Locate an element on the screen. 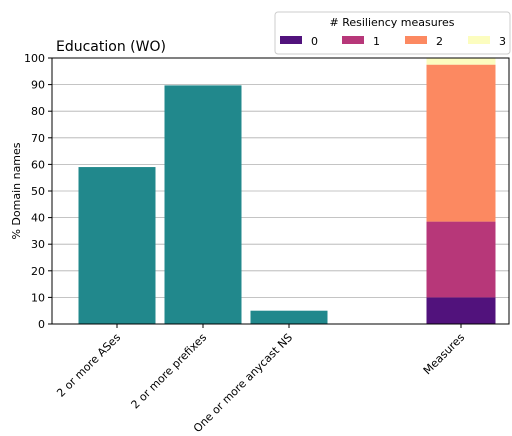 The width and height of the screenshot is (512, 436). legend-title: # Resiliency measures is located at coordinates (391, 22).